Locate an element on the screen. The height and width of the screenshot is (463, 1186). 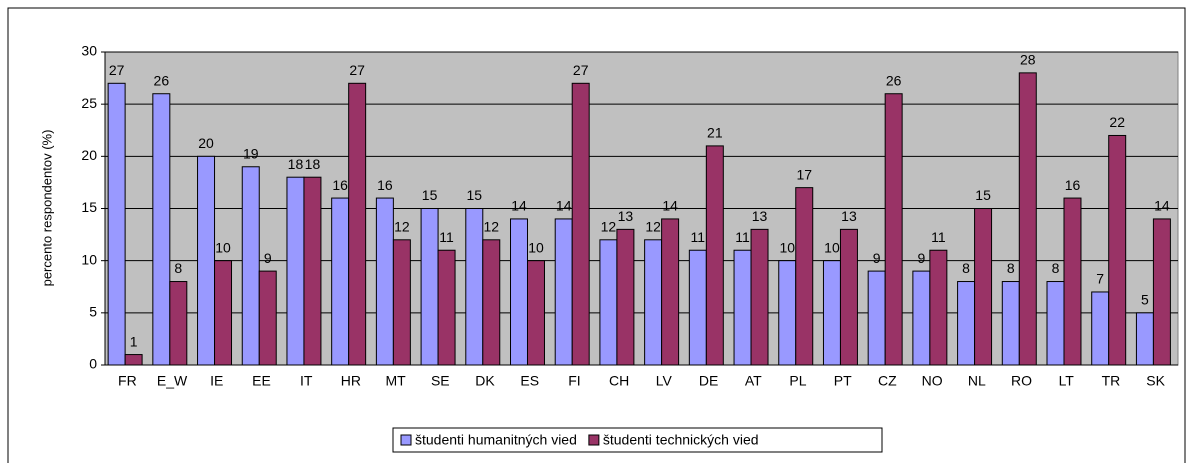
x-tick-label: DE is located at coordinates (708, 381).